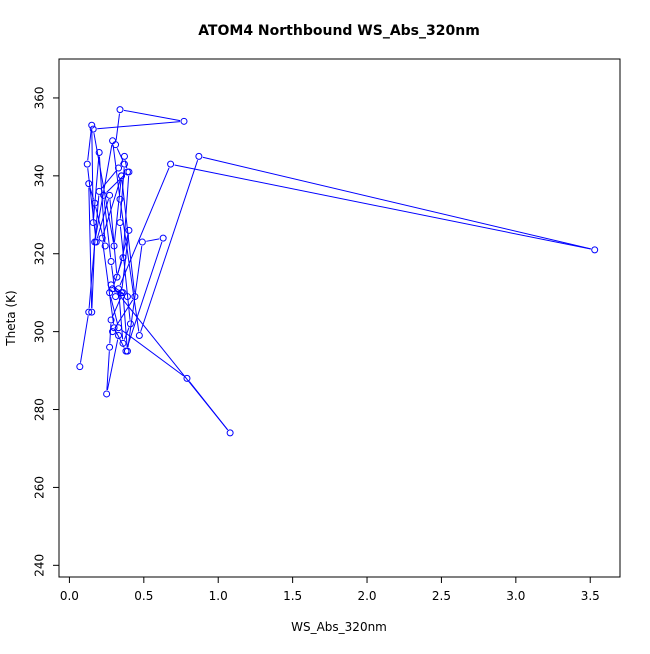 The width and height of the screenshot is (650, 654). What do you see at coordinates (40, 331) in the screenshot?
I see `y-tick-label: 300` at bounding box center [40, 331].